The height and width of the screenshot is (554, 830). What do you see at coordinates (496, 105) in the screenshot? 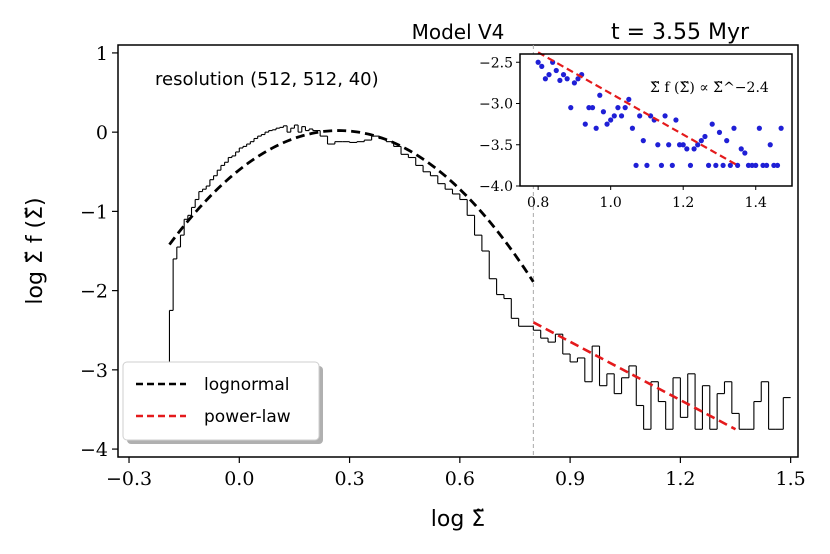
I see `inset-y-tick-label: −3.0` at bounding box center [496, 105].